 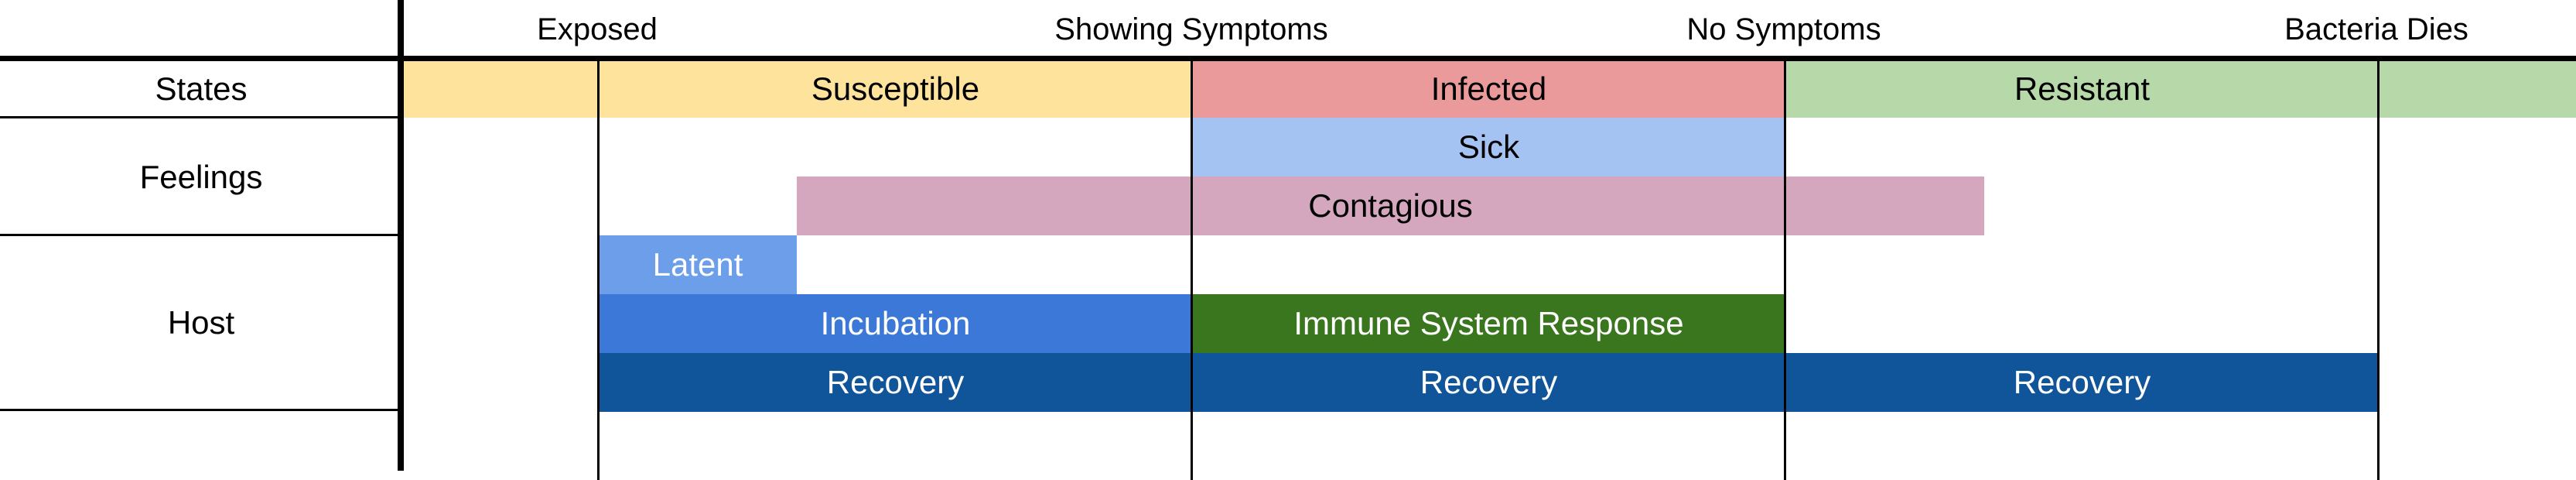 I want to click on bar-contagious: Contagious, so click(x=1390, y=206).